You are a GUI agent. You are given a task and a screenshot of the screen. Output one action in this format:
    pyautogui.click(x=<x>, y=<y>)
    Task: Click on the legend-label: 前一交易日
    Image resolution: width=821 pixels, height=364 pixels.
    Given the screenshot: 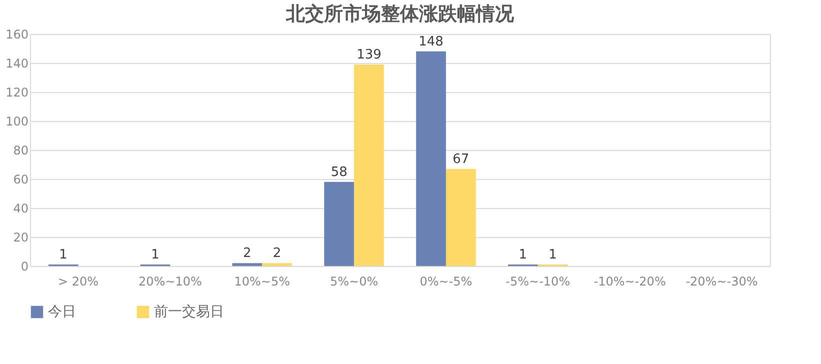 What is the action you would take?
    pyautogui.click(x=189, y=312)
    